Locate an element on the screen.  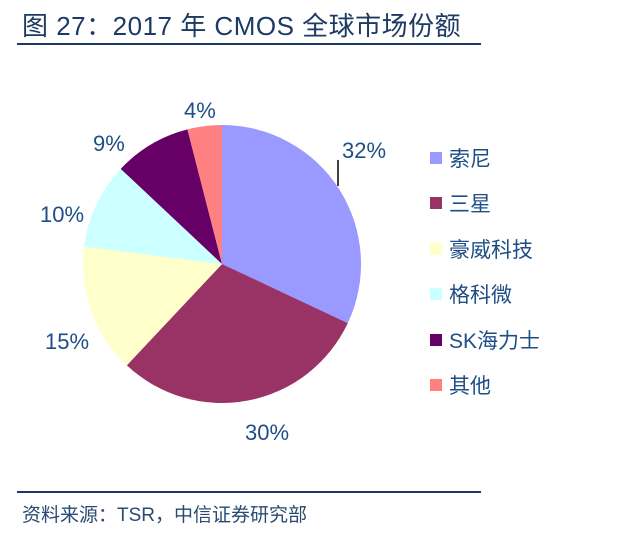
figure-title: 图 27：2017 年 CMOS 全球市场份额 is located at coordinates (242, 26).